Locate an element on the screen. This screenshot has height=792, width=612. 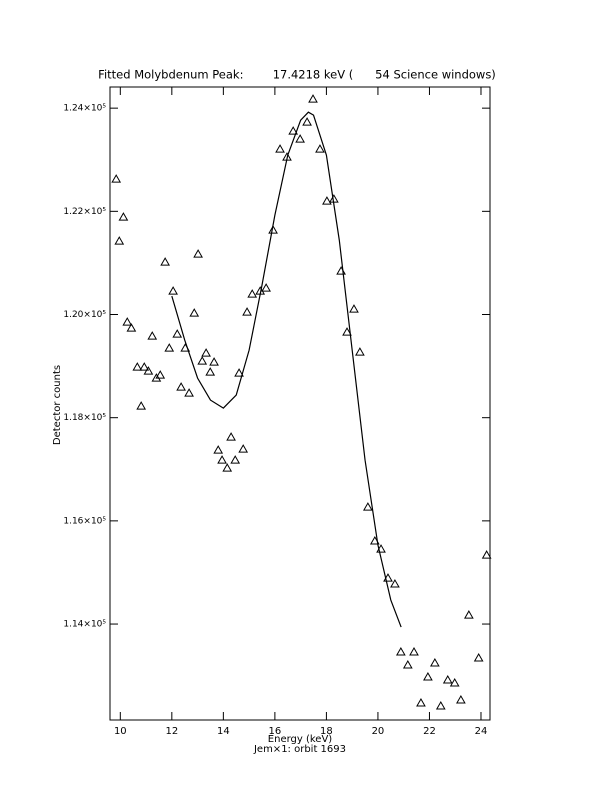
y-tick-label: 1.24×10⁵ is located at coordinates (84, 109).